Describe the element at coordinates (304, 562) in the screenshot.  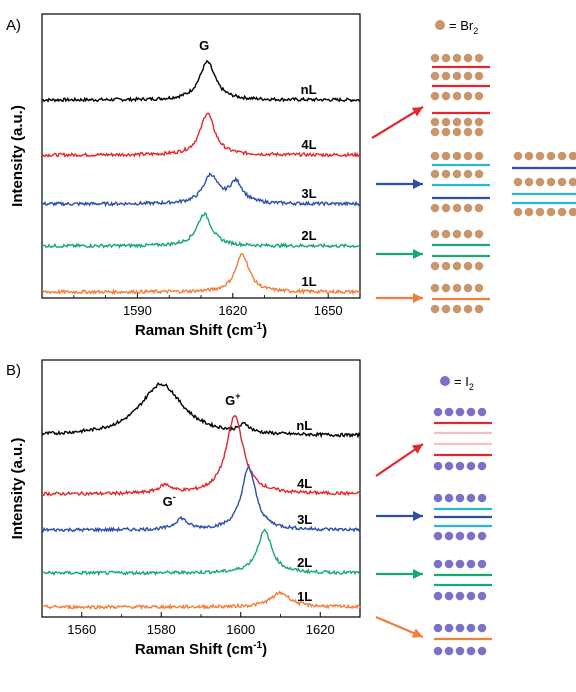
I see `series-label-2L: 2L` at that location.